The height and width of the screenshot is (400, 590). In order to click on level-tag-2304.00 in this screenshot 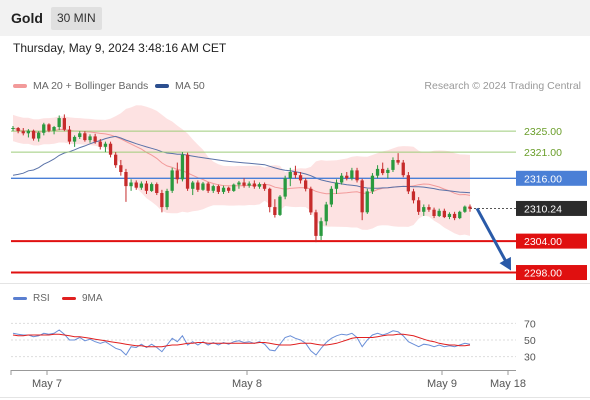, I will do `click(551, 241)`.